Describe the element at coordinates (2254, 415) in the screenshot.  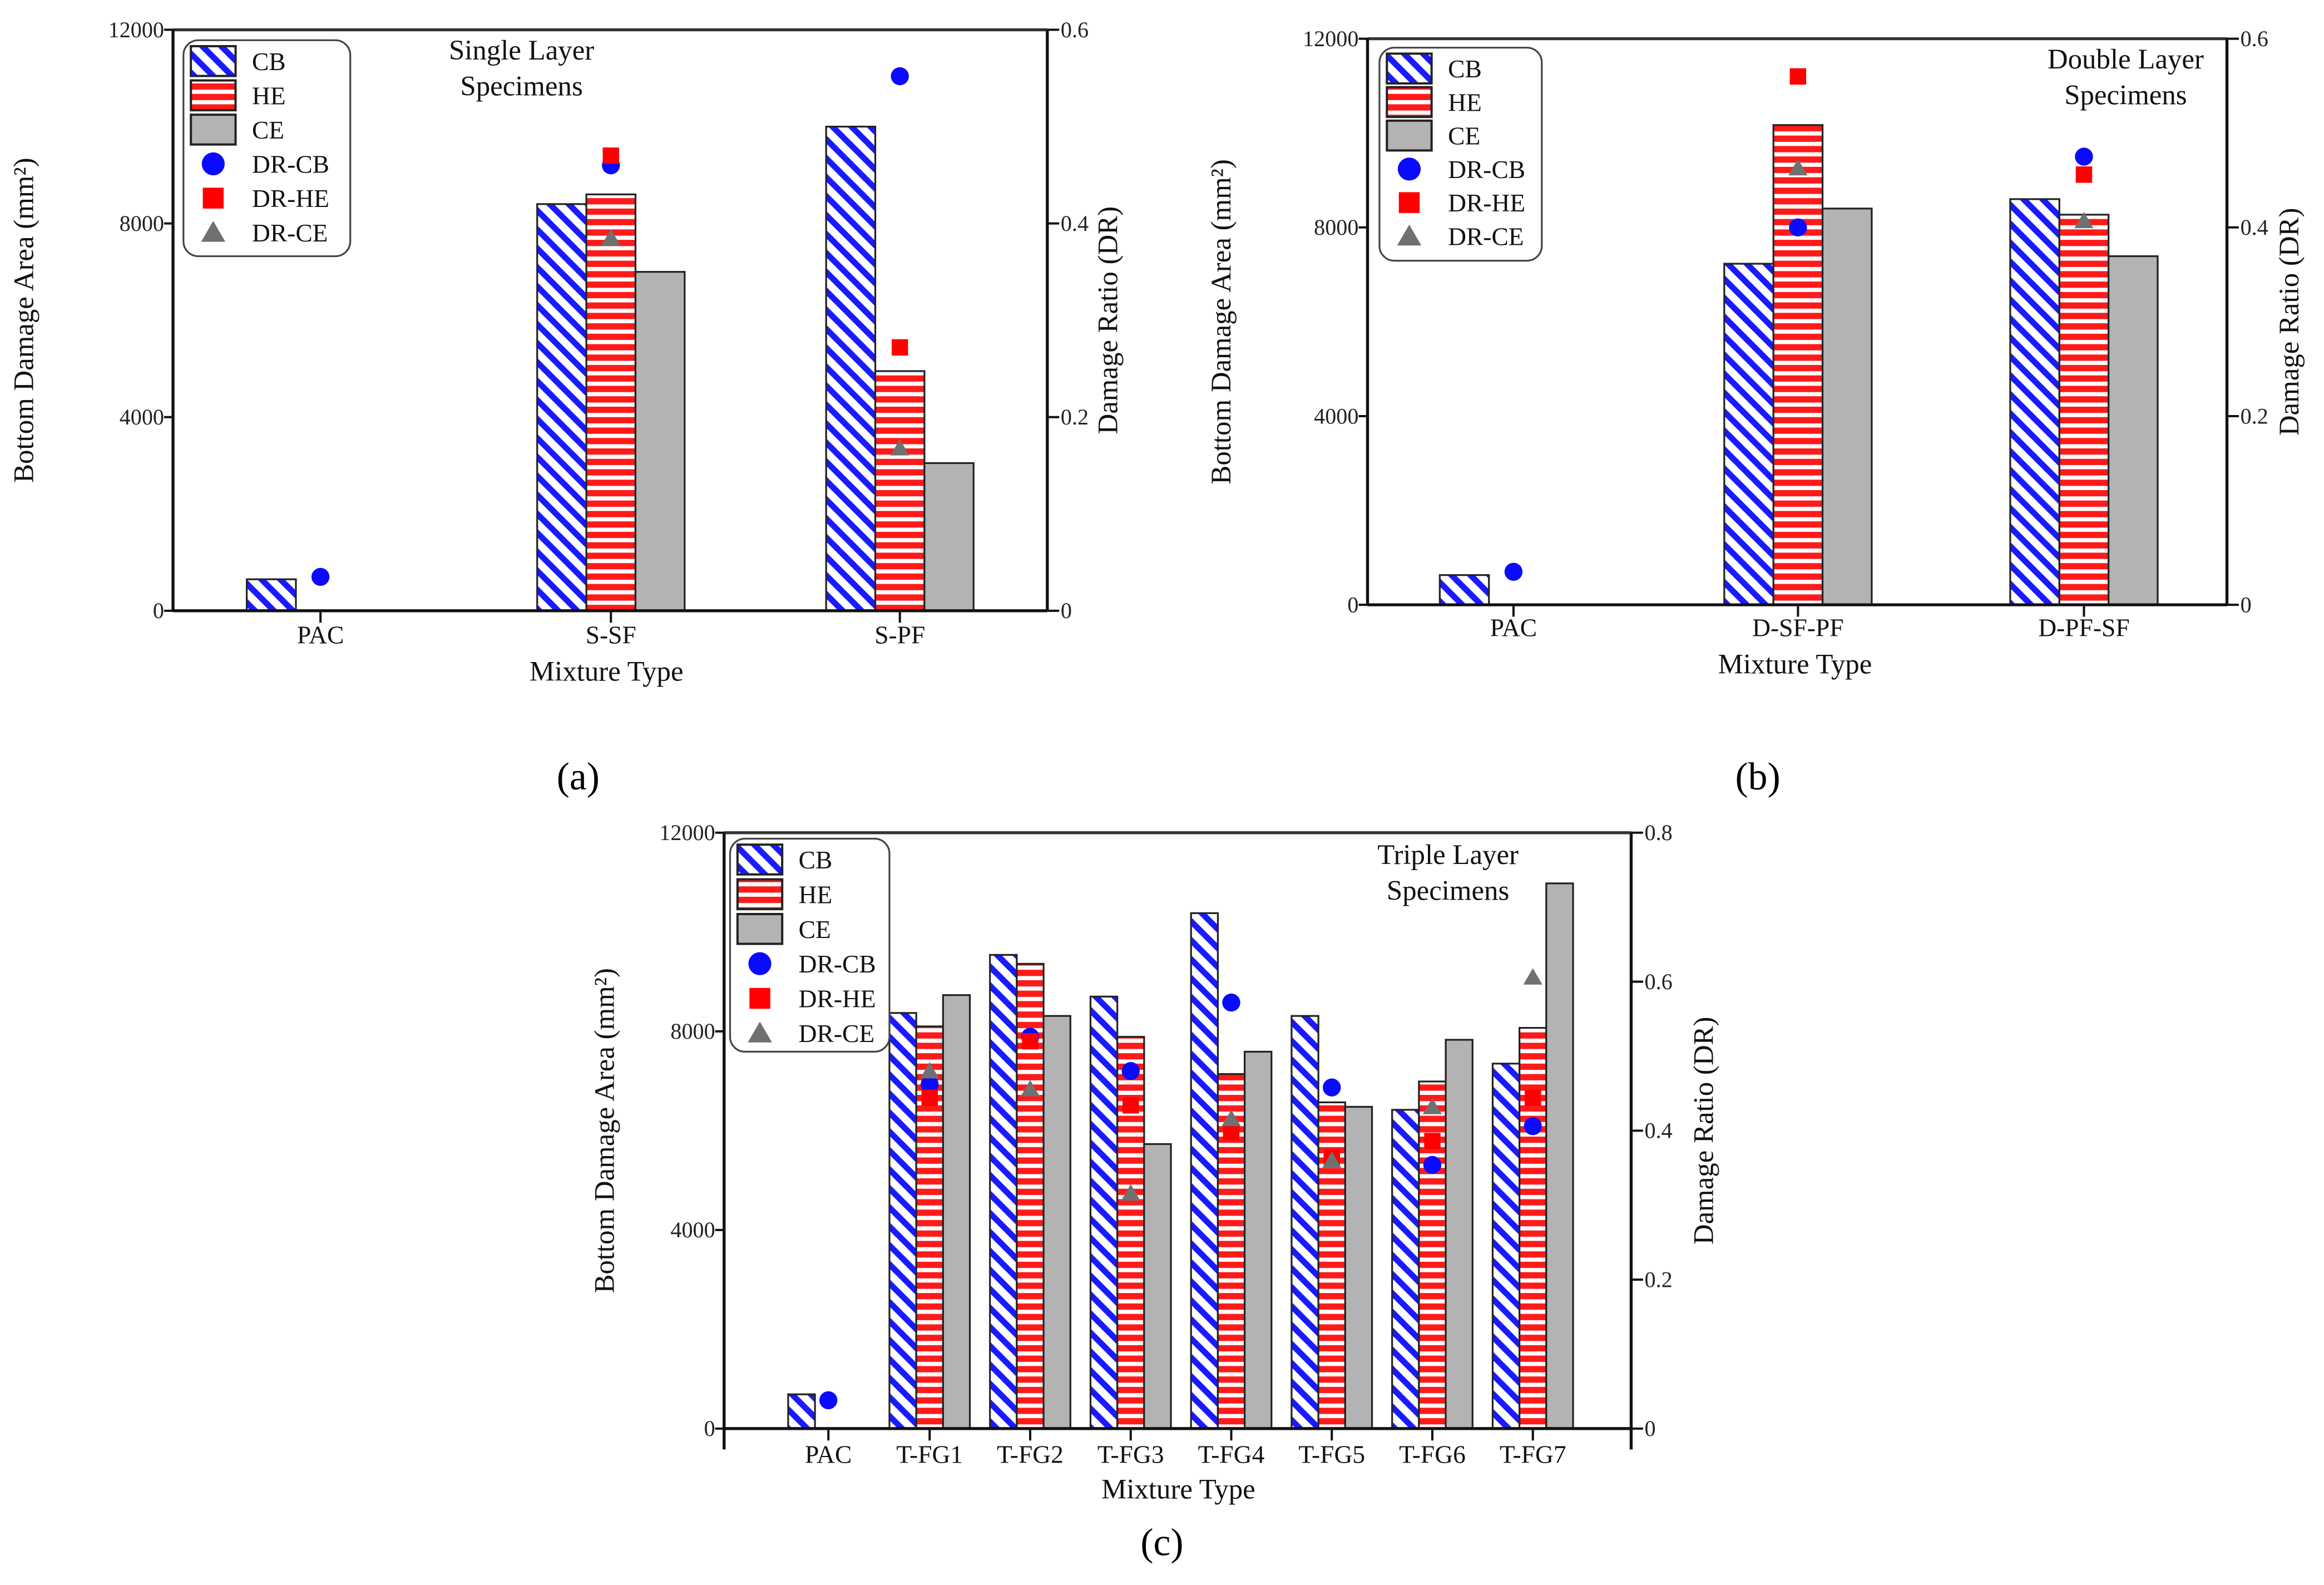
I see `y2-tick-label: 0.2` at that location.